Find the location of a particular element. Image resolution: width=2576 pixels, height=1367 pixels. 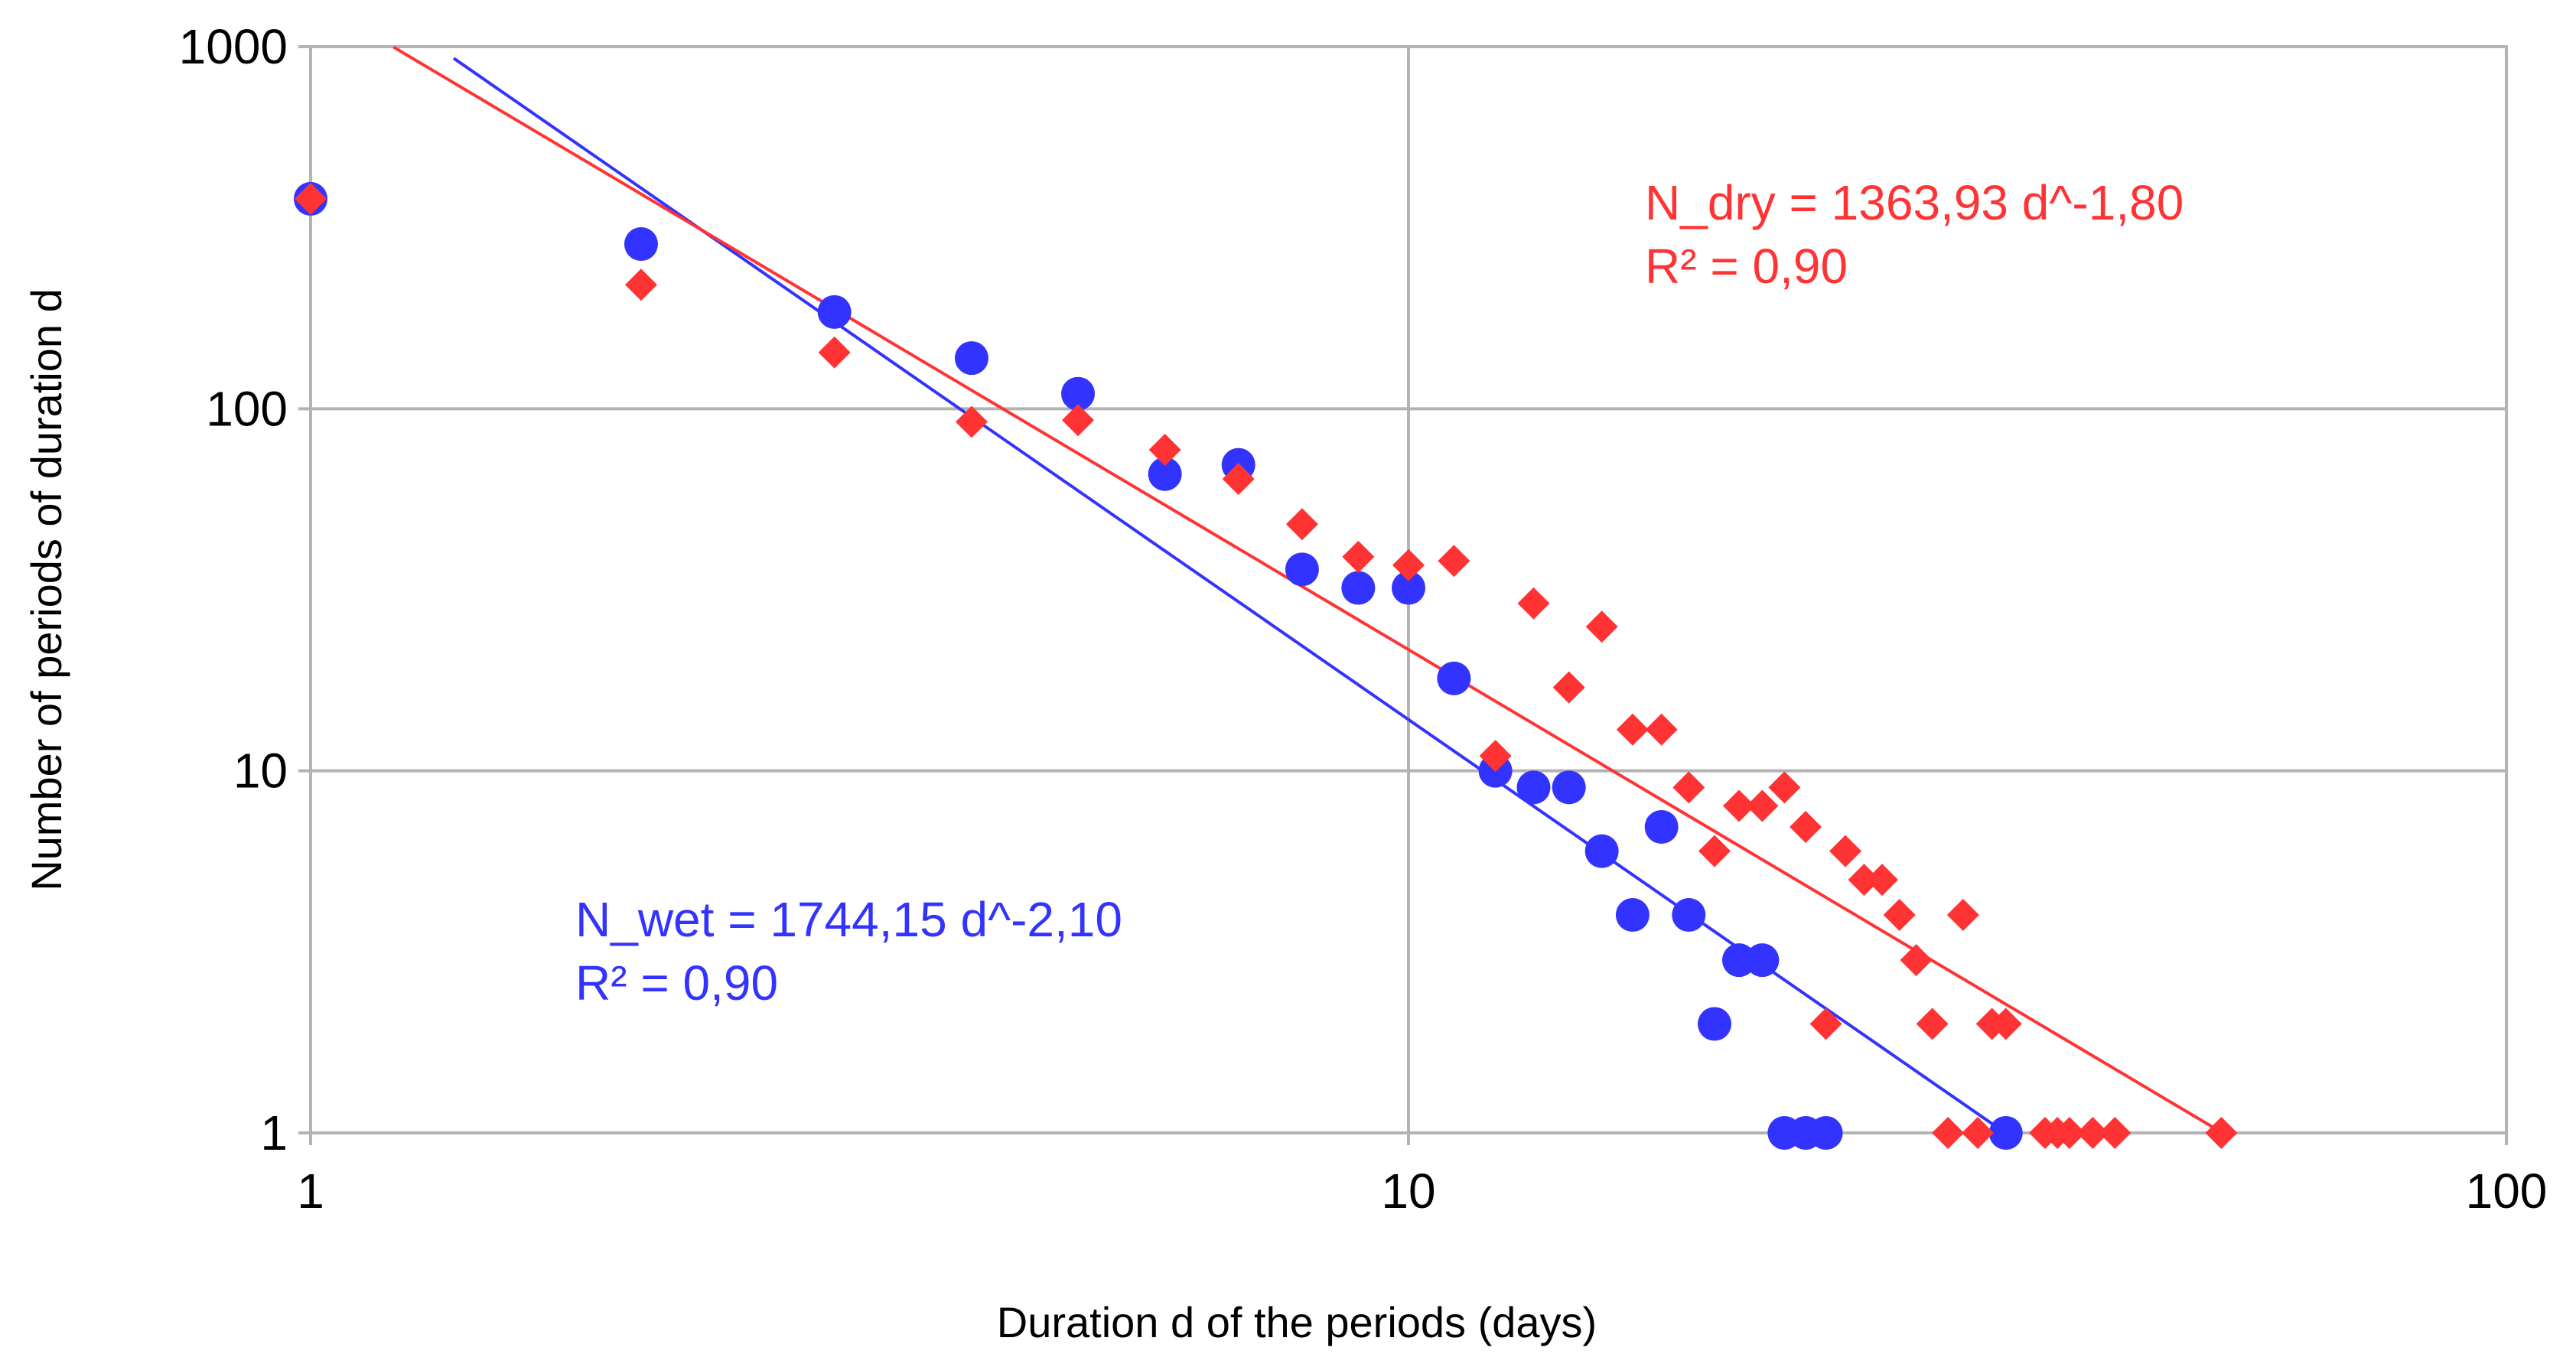

x-axis-title: Duration d of the periods (days) is located at coordinates (1297, 1322).